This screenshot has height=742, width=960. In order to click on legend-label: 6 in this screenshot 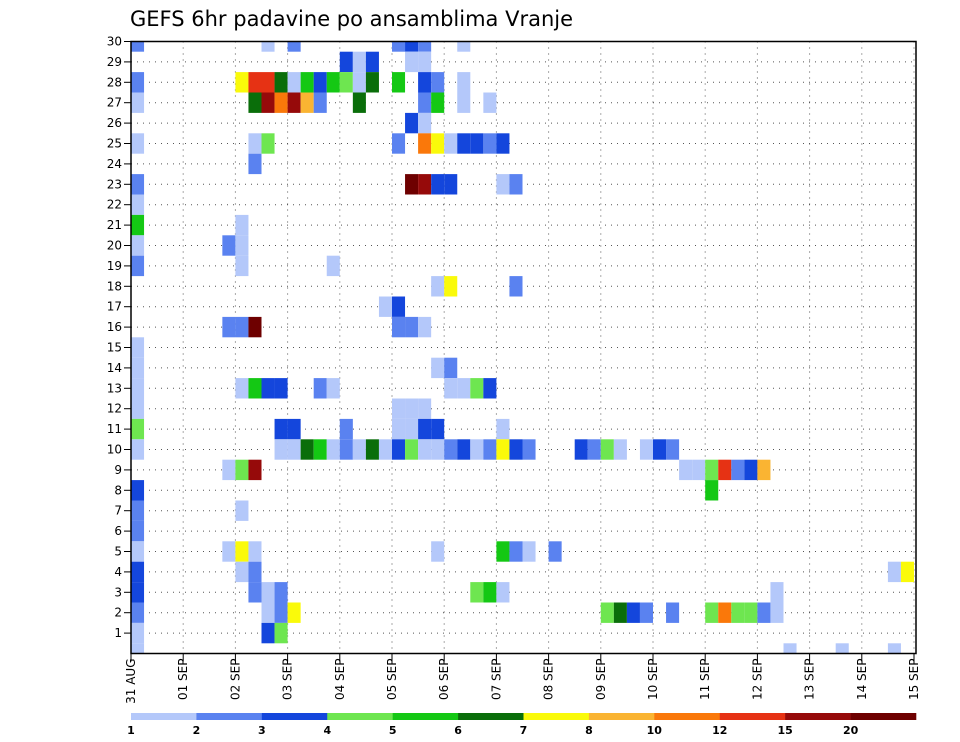, I will do `click(458, 730)`.